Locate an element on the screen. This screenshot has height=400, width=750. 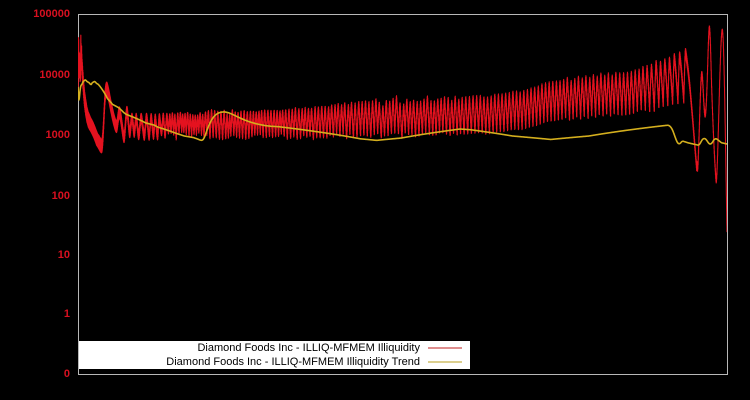
legend-background is located at coordinates (274, 355).